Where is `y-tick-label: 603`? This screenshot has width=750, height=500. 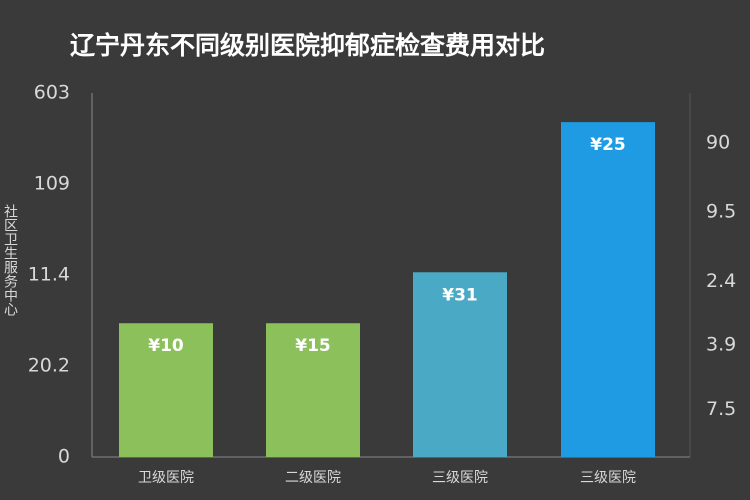
y-tick-label: 603 is located at coordinates (52, 93).